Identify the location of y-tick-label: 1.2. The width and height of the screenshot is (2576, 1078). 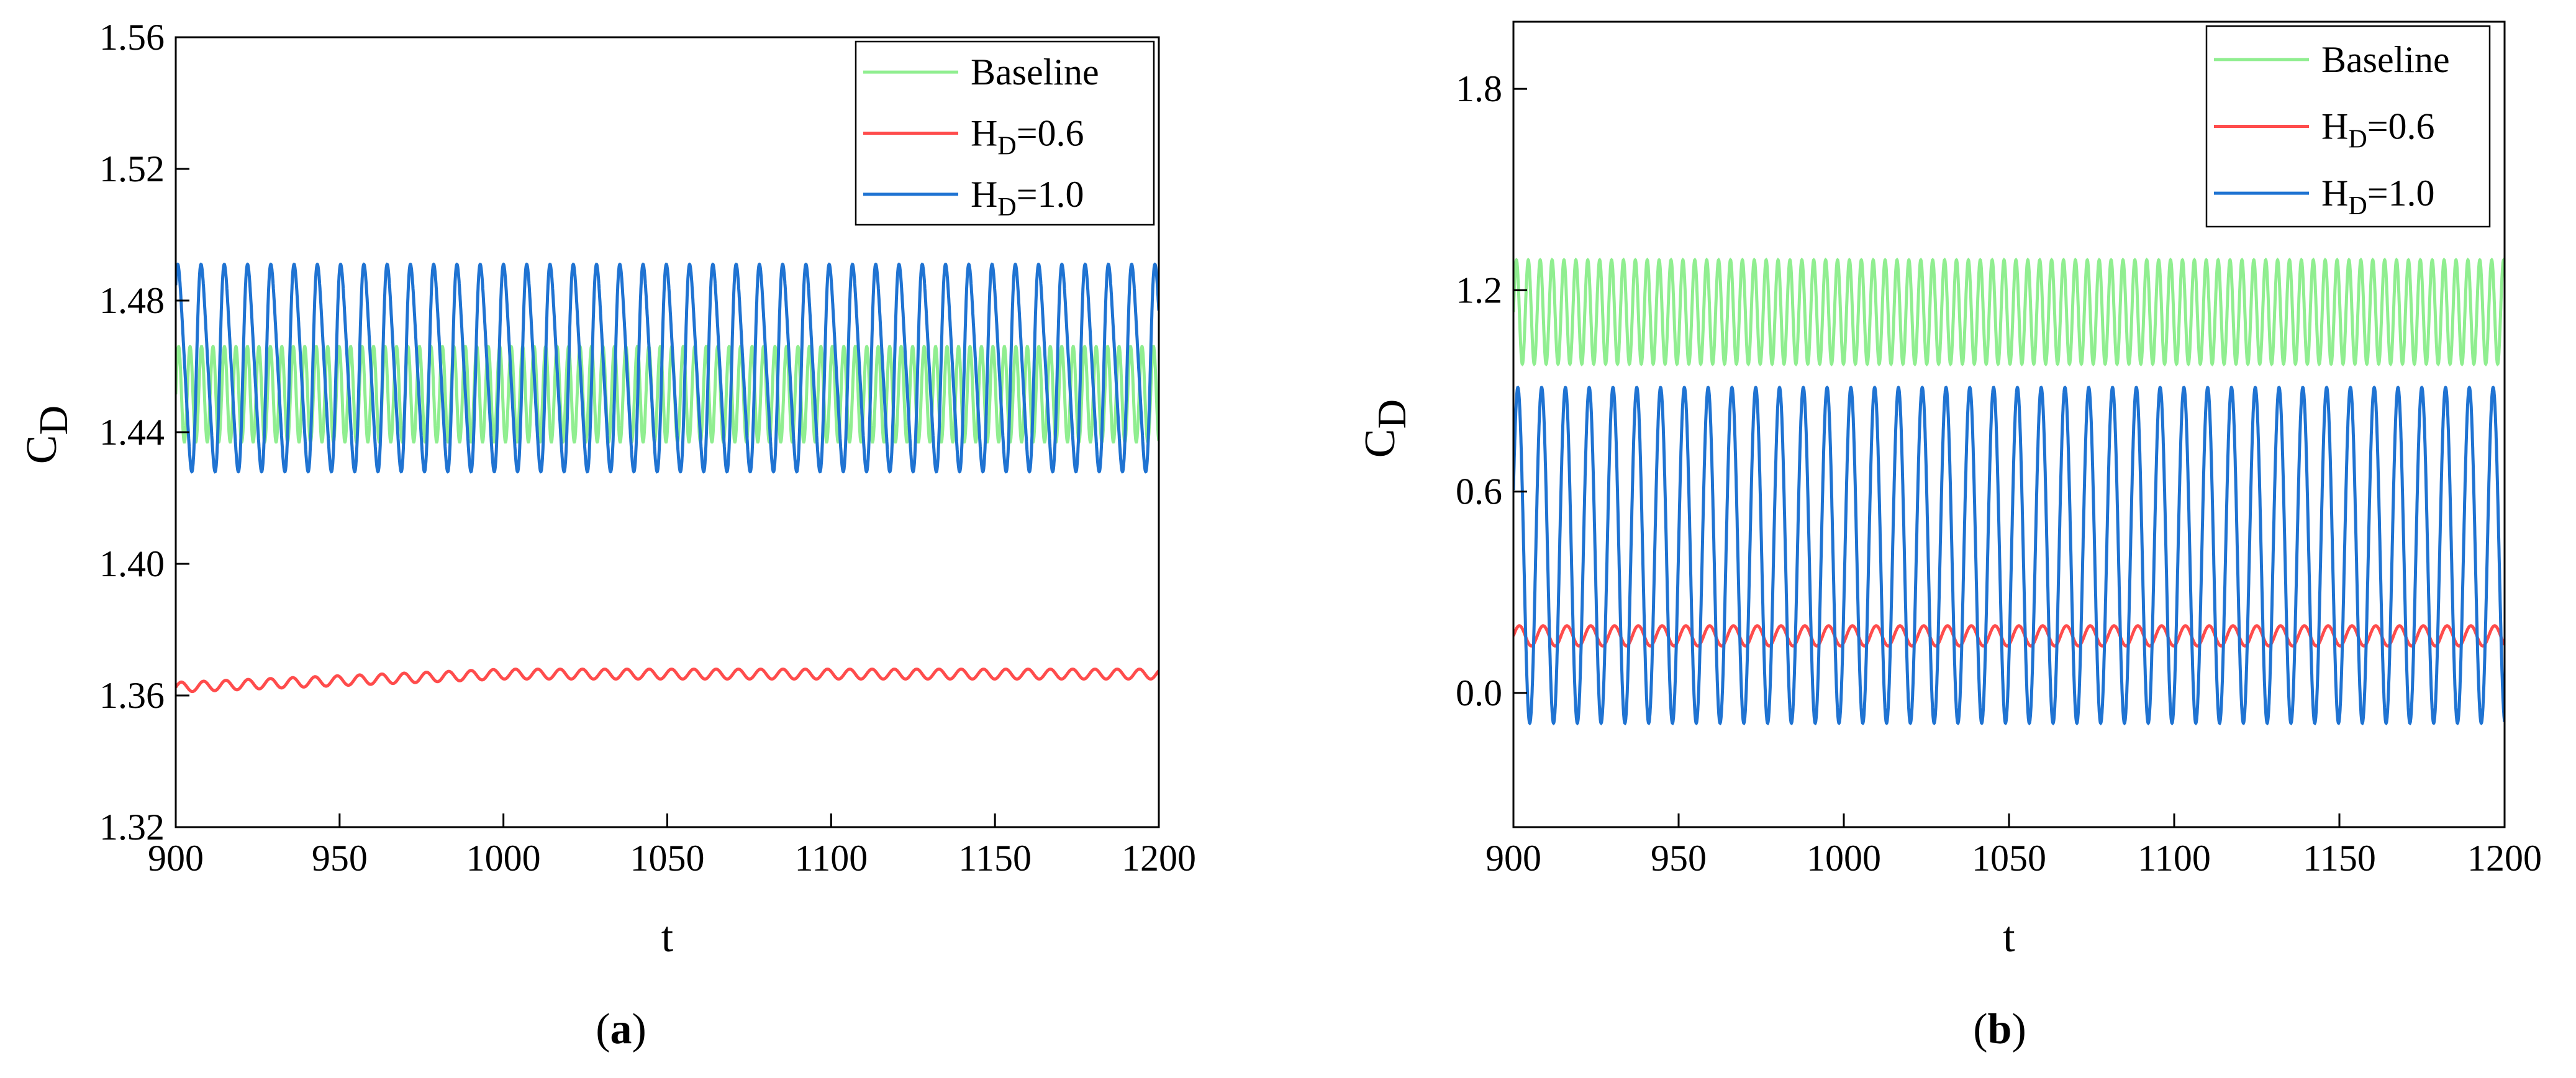
(1479, 290).